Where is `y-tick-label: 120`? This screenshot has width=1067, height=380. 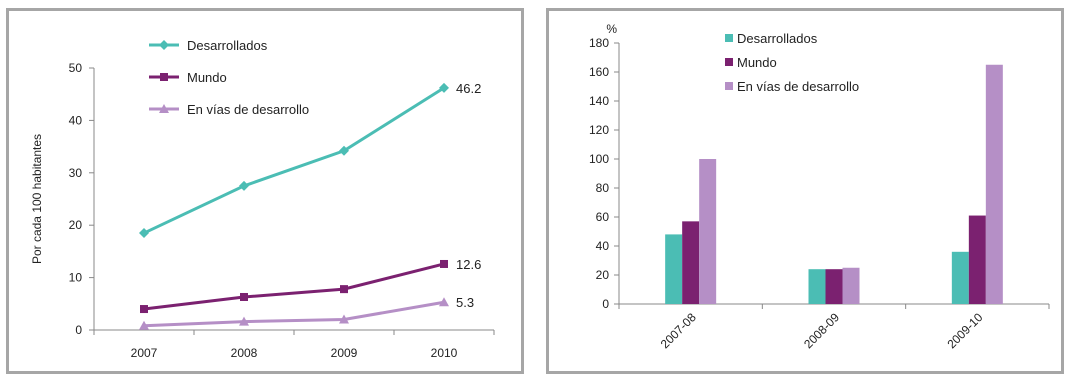 y-tick-label: 120 is located at coordinates (599, 130).